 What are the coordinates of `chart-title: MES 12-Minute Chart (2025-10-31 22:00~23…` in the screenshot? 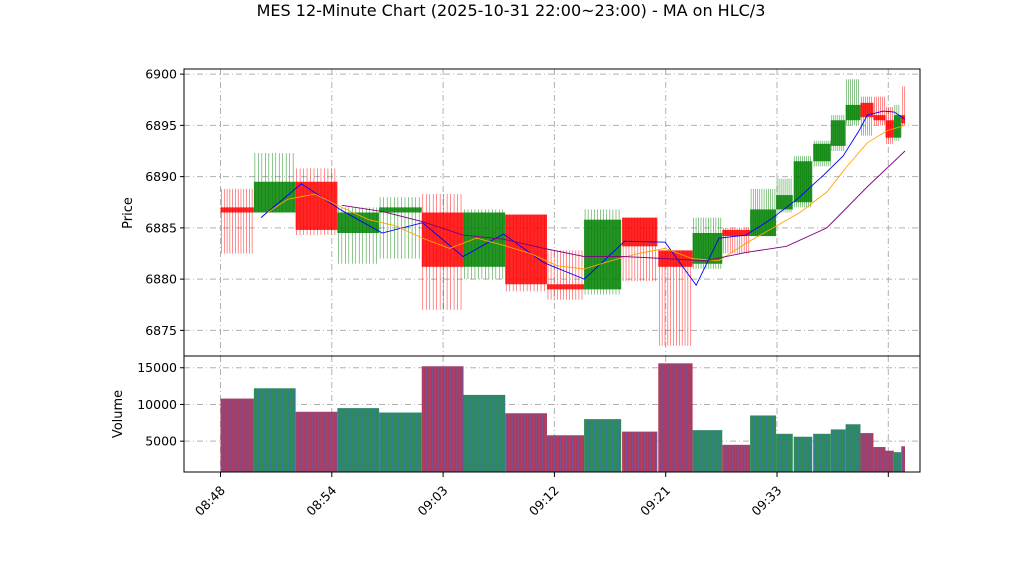 It's located at (511, 10).